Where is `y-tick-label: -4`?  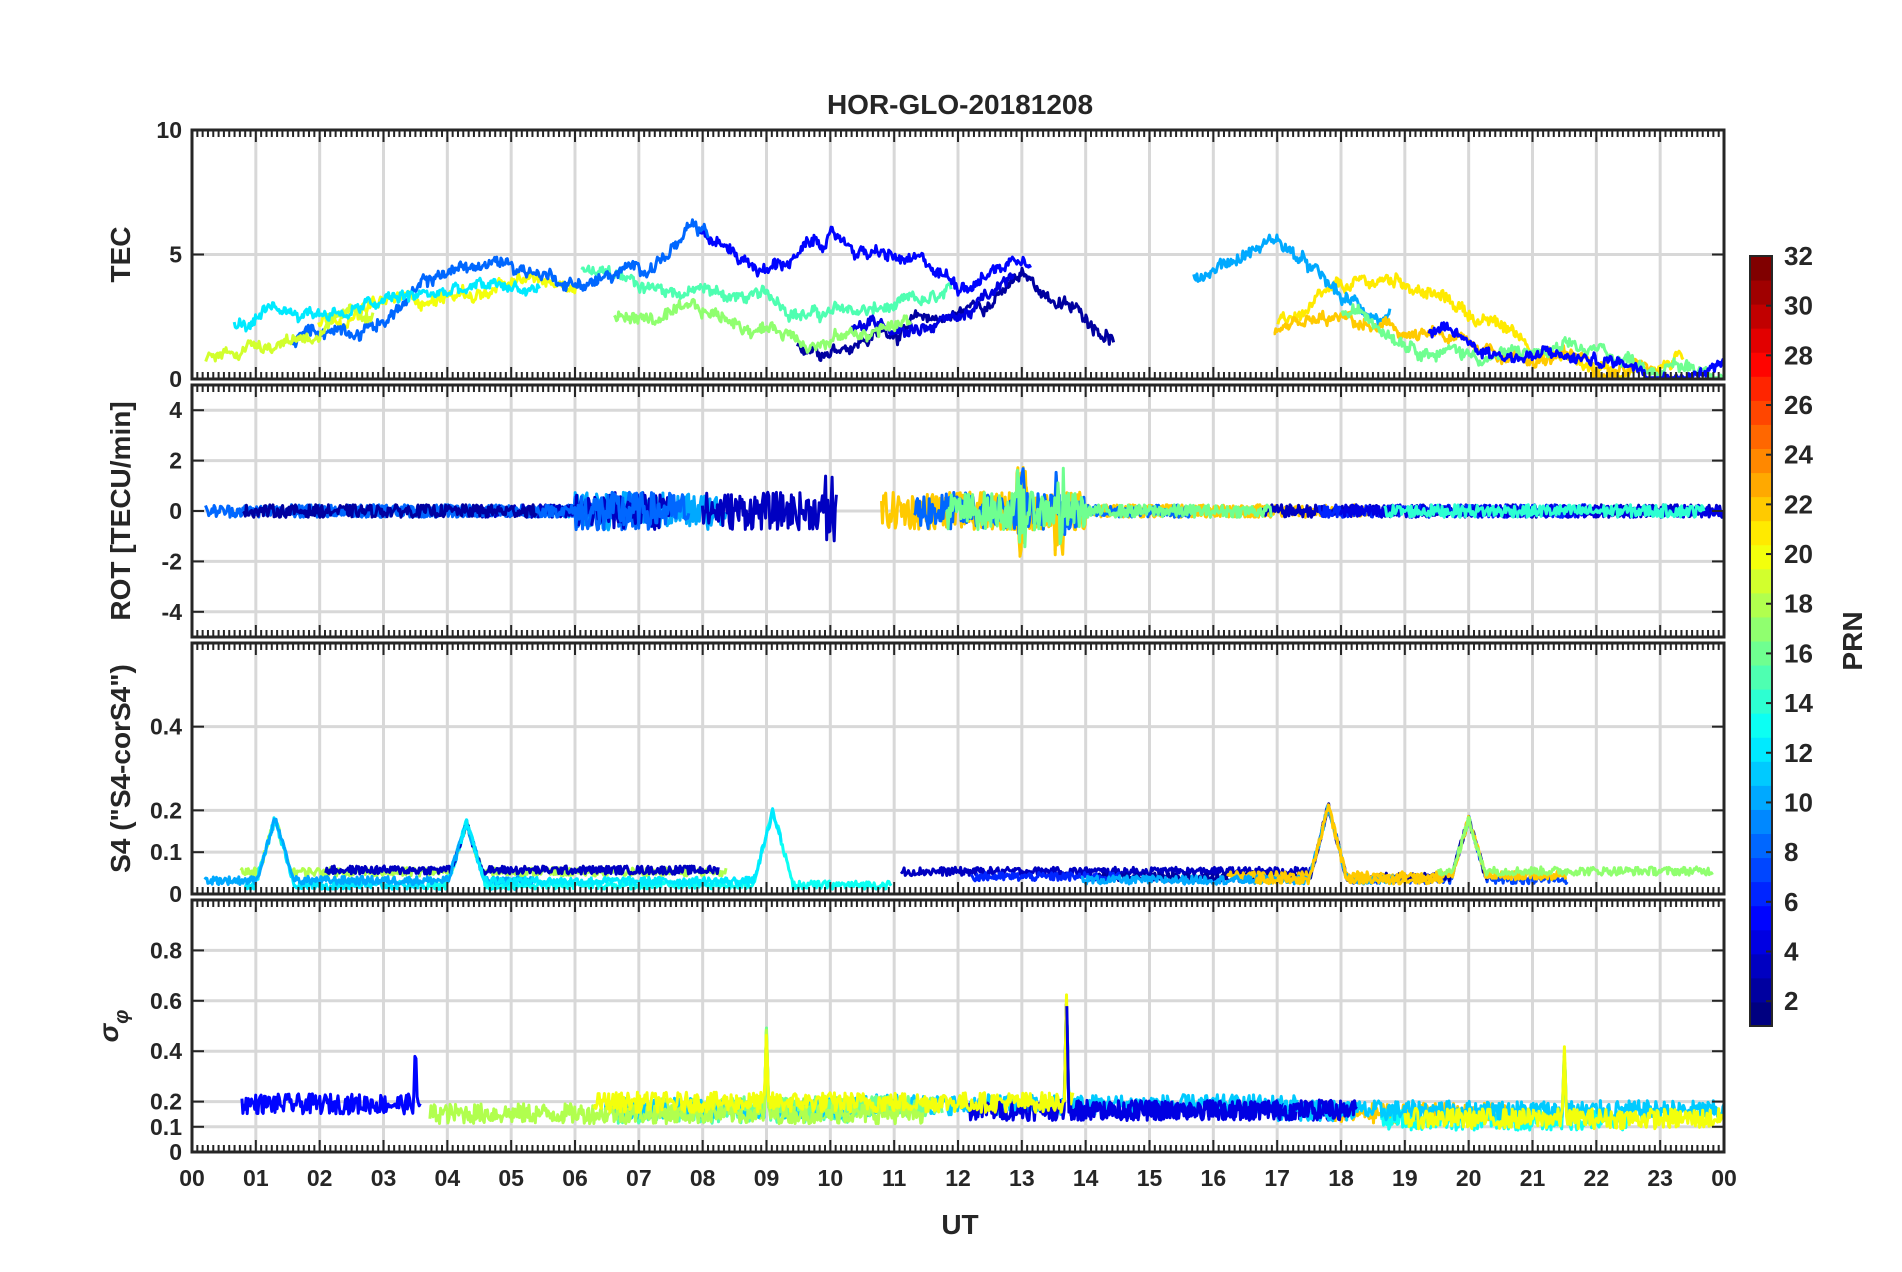 y-tick-label: -4 is located at coordinates (172, 612).